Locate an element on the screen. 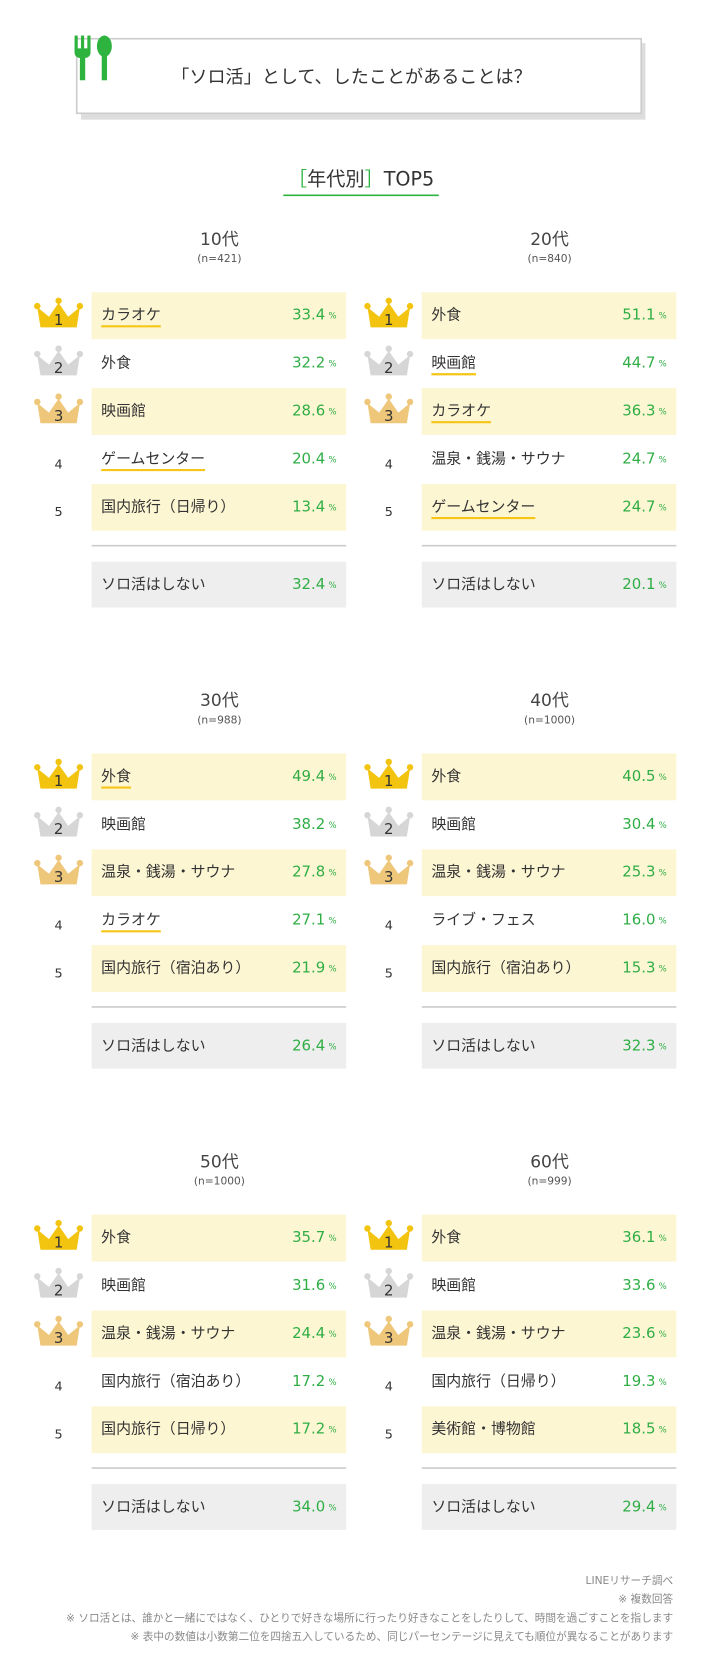  item-label: 美術館・博物館 is located at coordinates (483, 1429).